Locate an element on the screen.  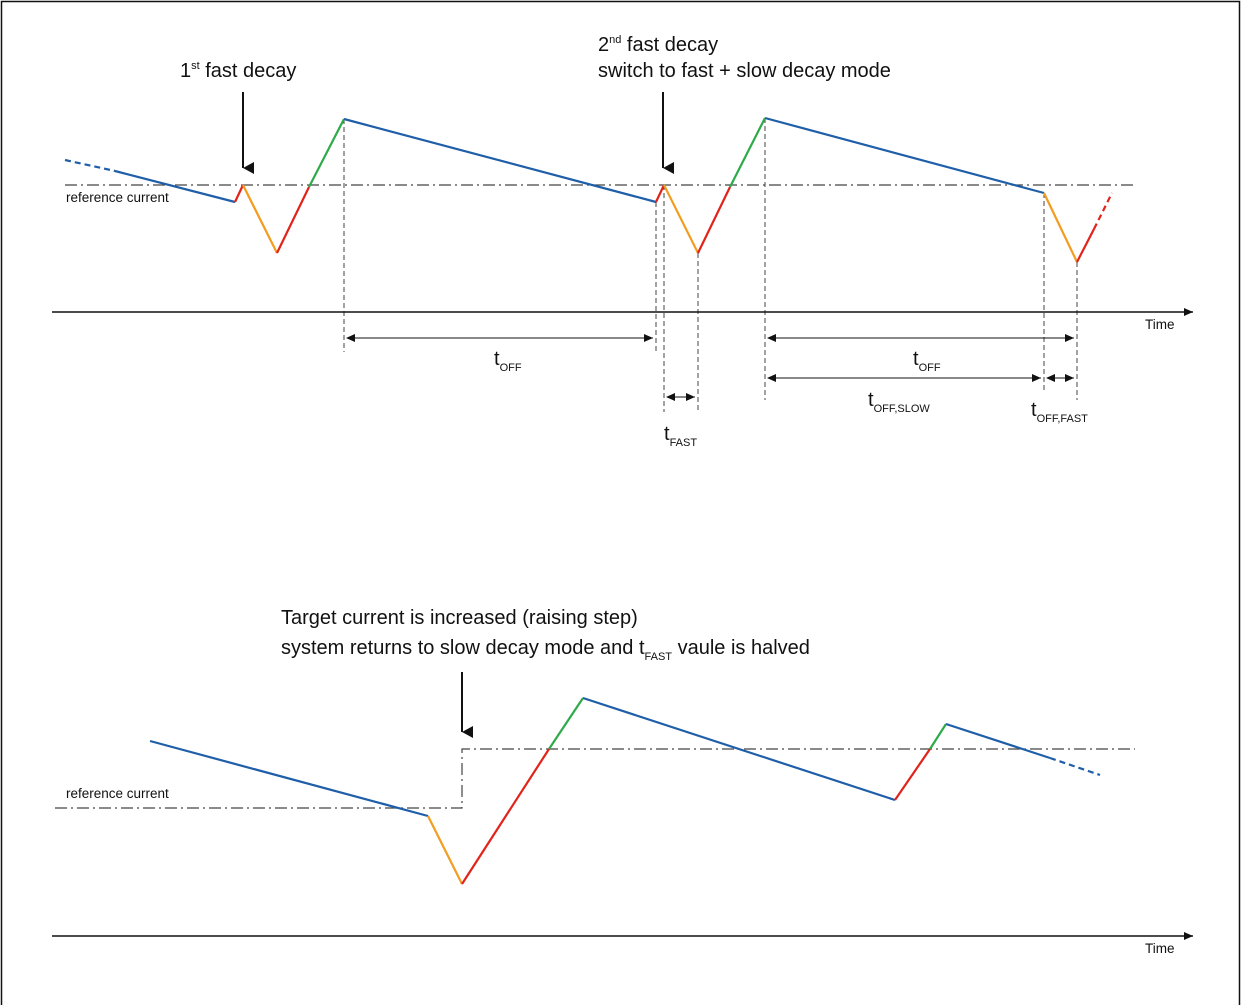
top-current-waveform is located at coordinates (588, 189).